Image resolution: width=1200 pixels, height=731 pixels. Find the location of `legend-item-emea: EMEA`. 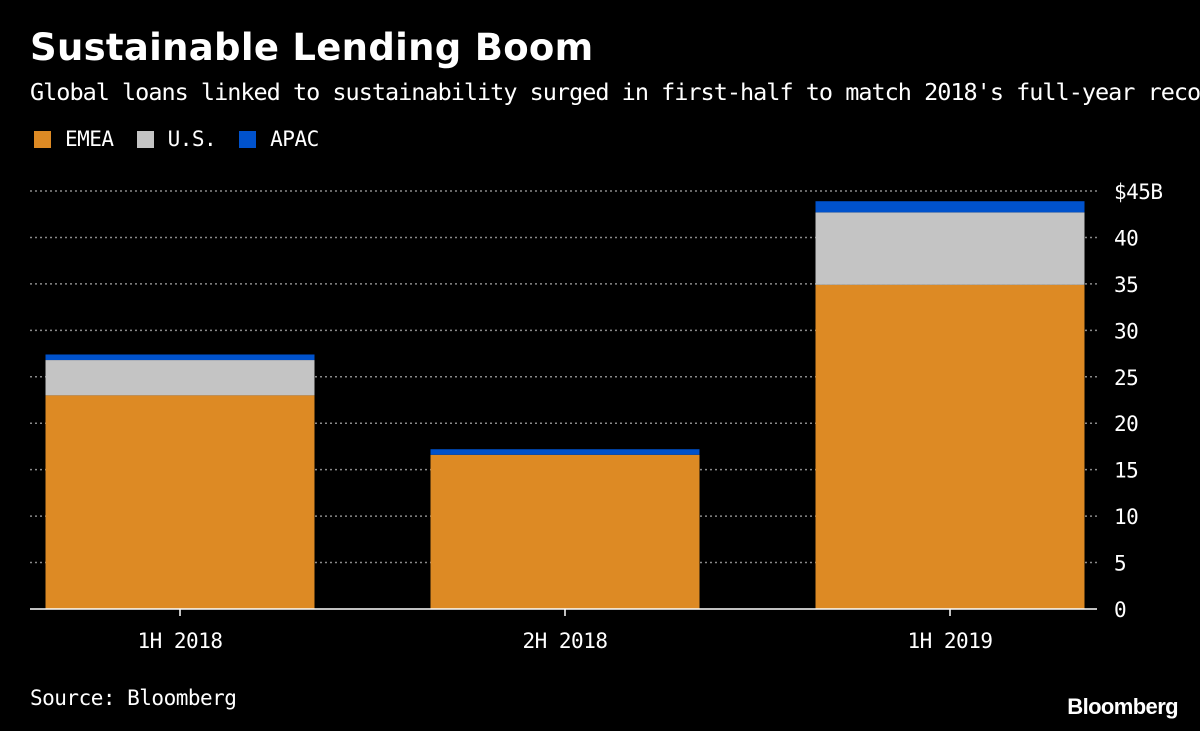

legend-item-emea: EMEA is located at coordinates (74, 139).